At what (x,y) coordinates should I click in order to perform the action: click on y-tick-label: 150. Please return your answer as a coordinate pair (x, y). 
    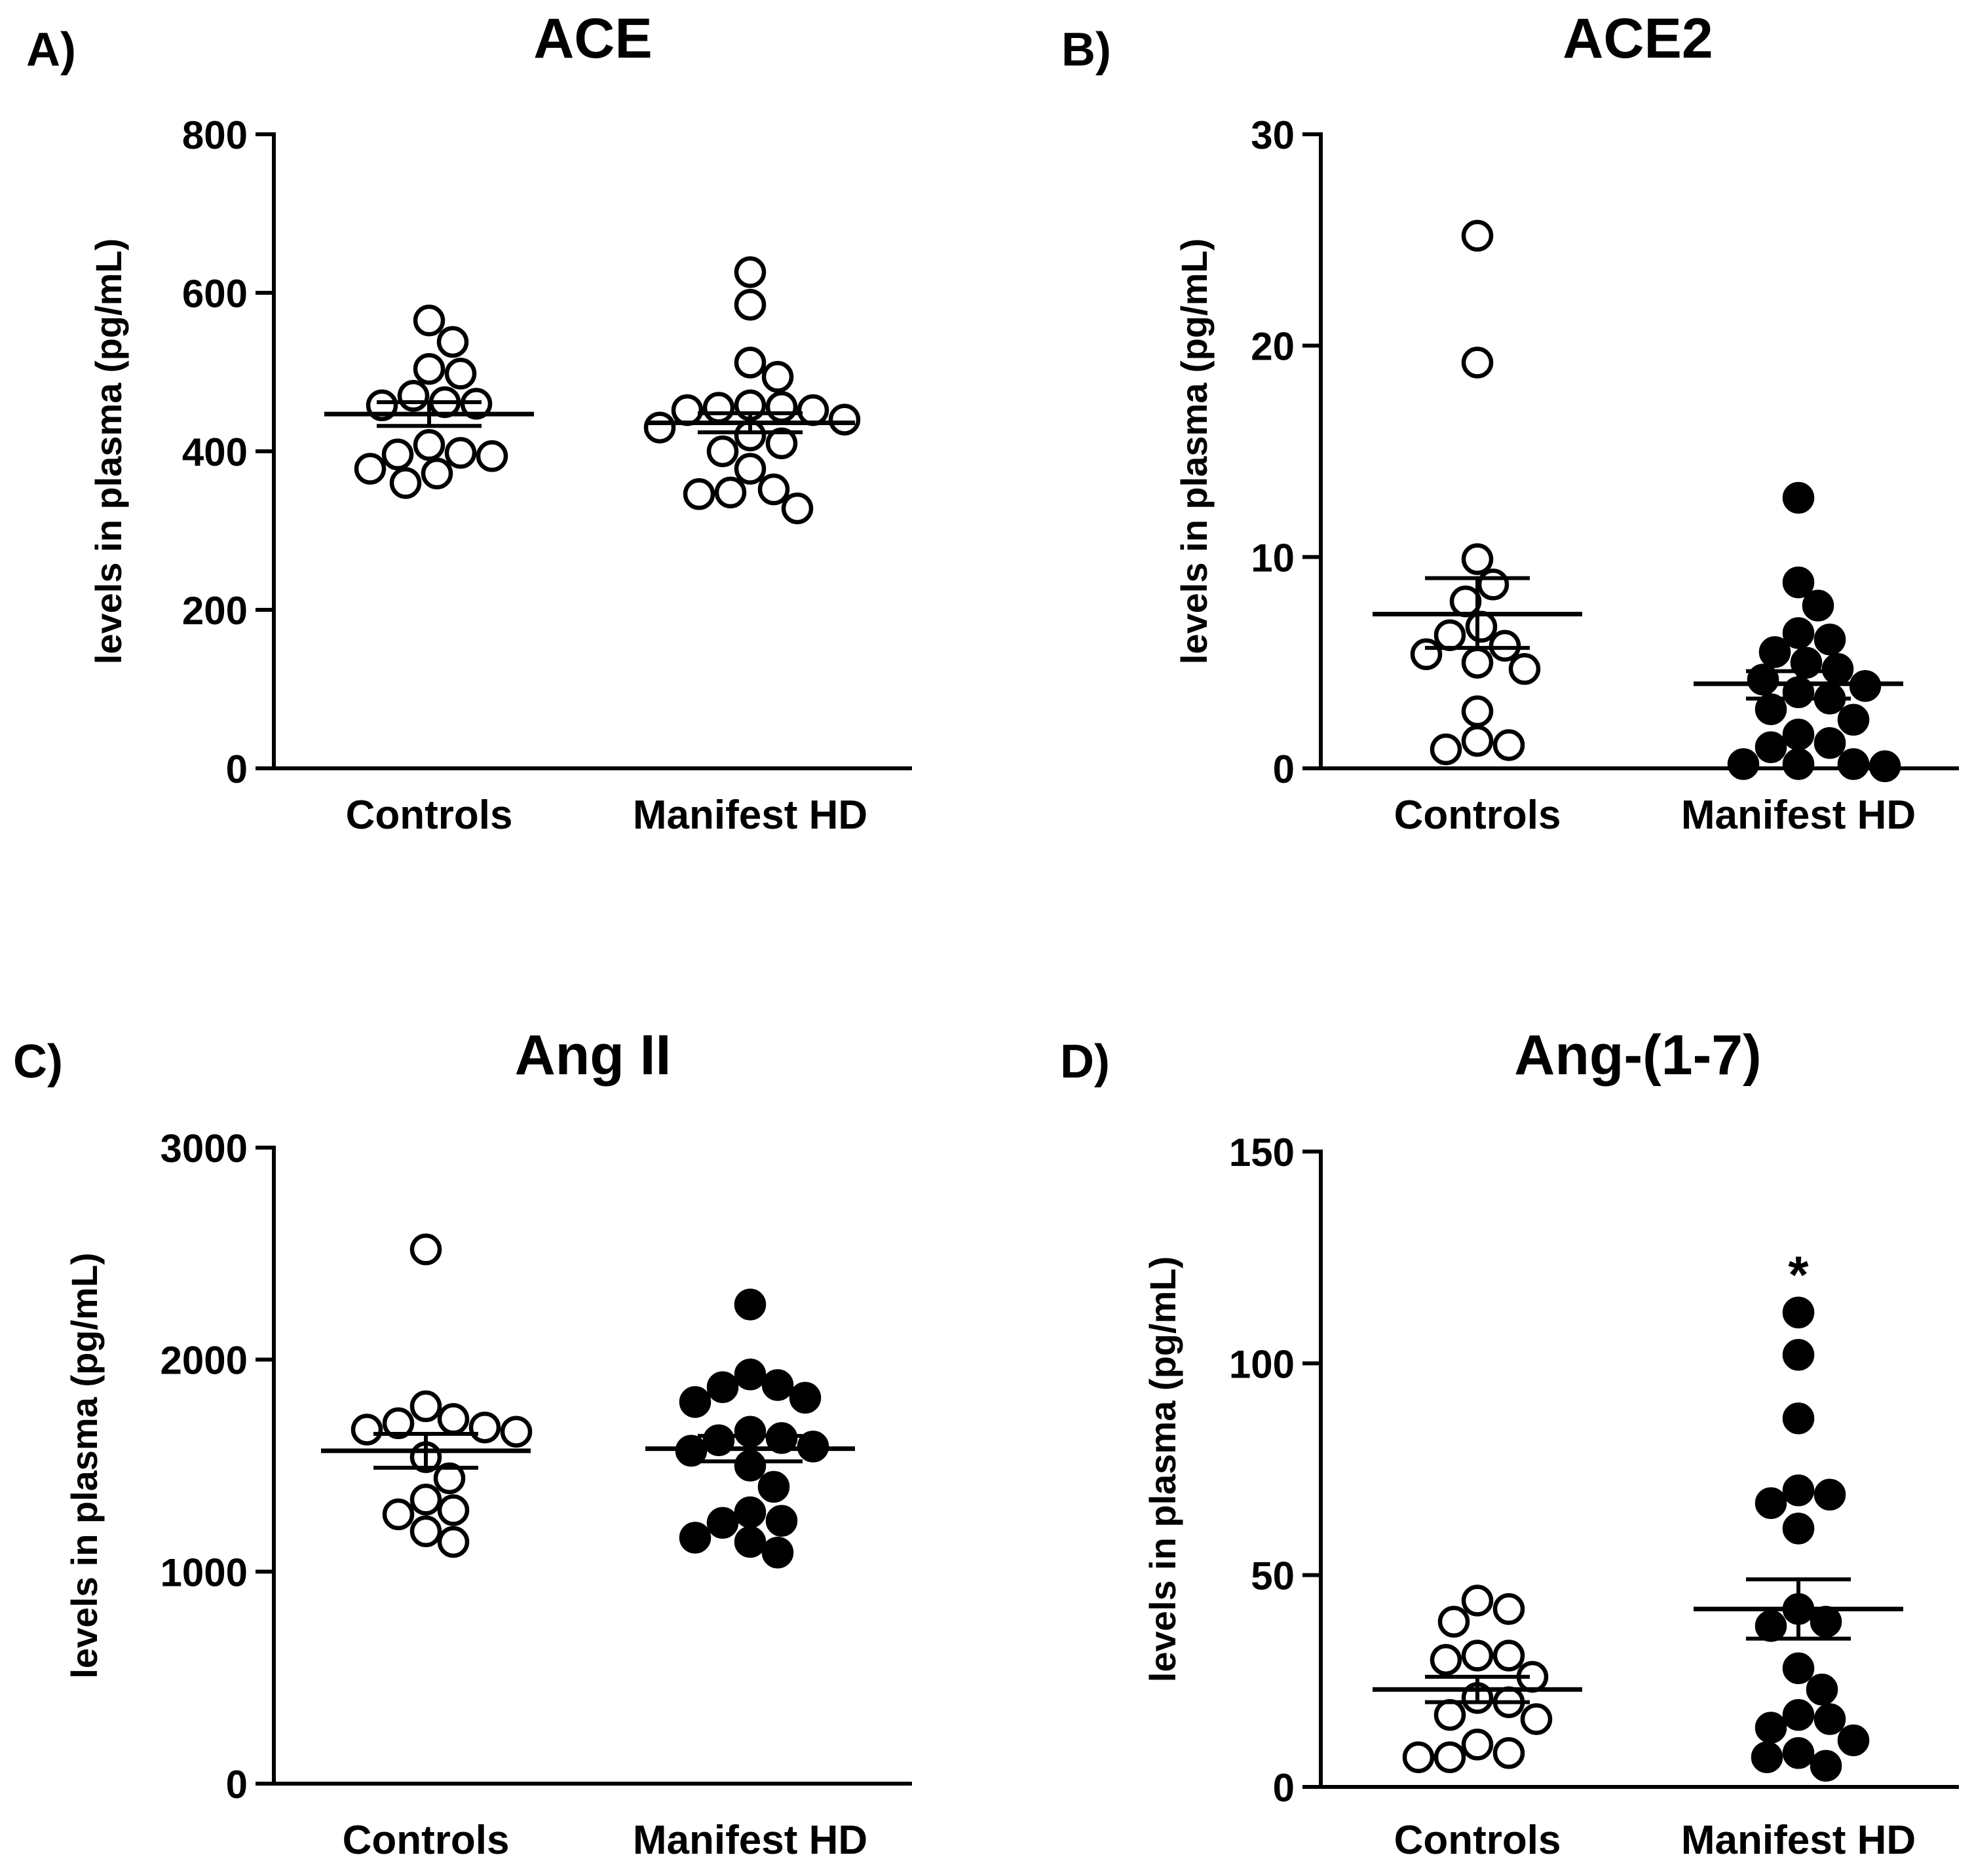
    Looking at the image, I should click on (1262, 1152).